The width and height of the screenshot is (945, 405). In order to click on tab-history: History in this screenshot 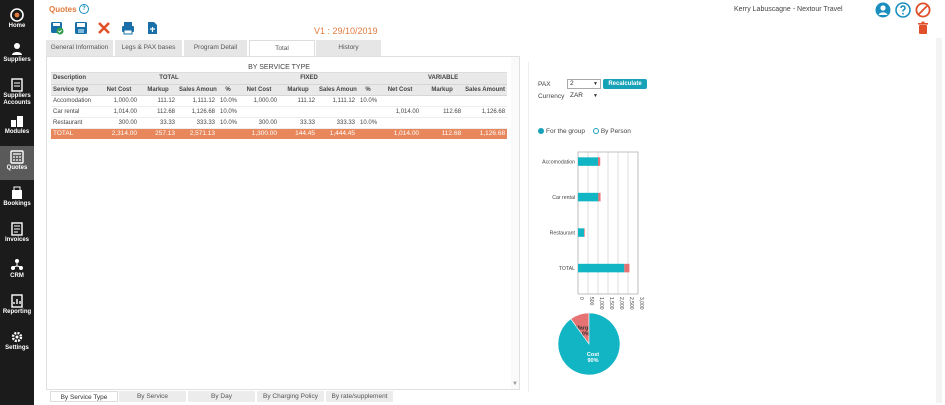, I will do `click(349, 48)`.